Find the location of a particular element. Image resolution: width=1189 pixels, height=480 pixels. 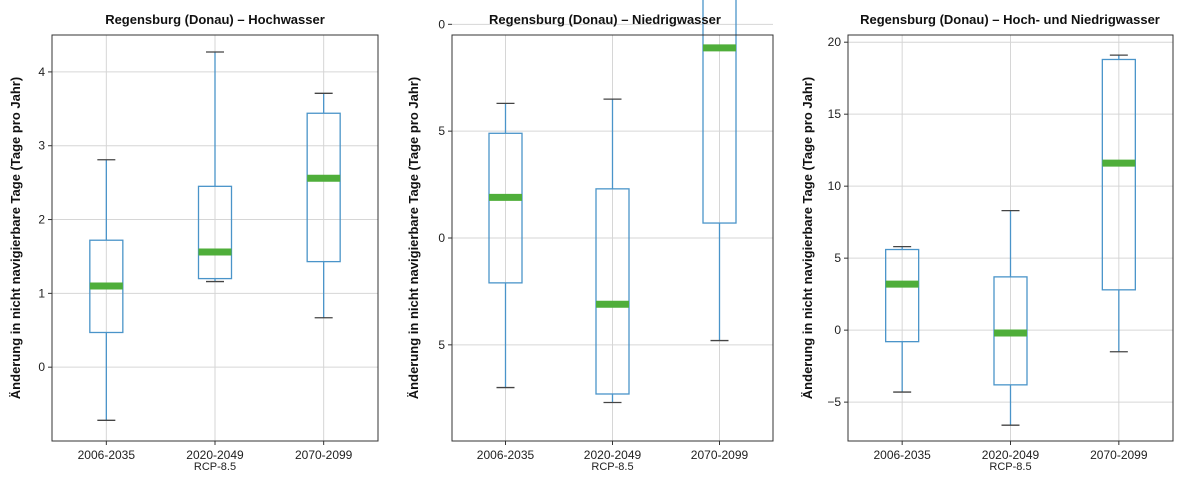

y-tick-label: 1 is located at coordinates (41, 293).